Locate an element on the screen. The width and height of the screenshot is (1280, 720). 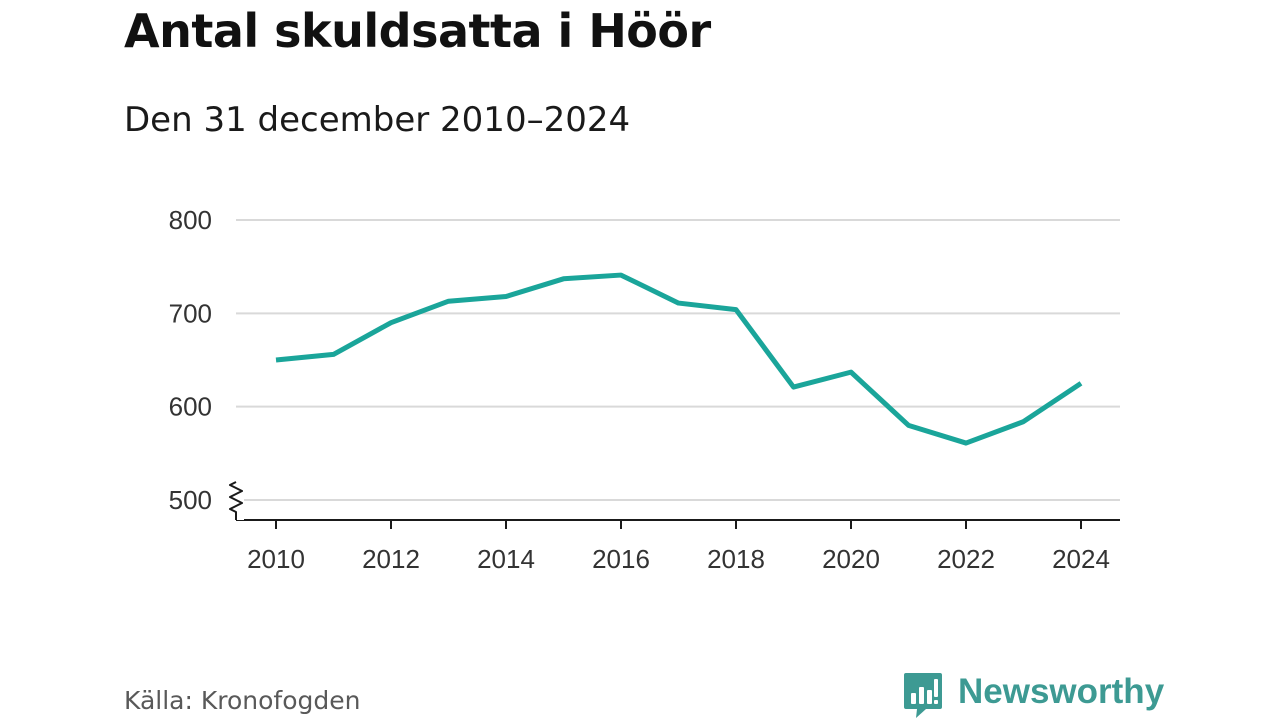
x-tick-label-2018: 2018 is located at coordinates (736, 559).